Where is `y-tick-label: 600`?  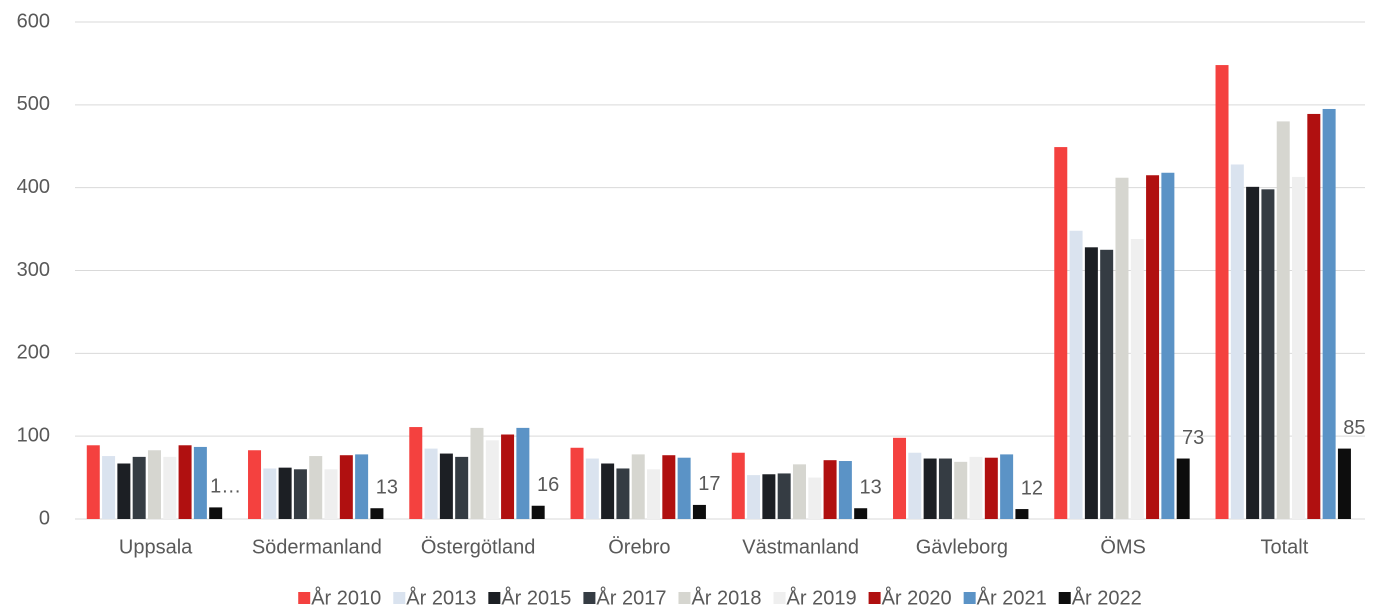
y-tick-label: 600 is located at coordinates (33, 21).